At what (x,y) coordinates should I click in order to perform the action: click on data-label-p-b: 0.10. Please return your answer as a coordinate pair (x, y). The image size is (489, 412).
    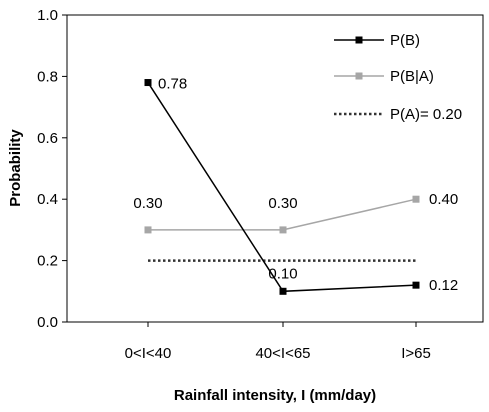
    Looking at the image, I should click on (282, 273).